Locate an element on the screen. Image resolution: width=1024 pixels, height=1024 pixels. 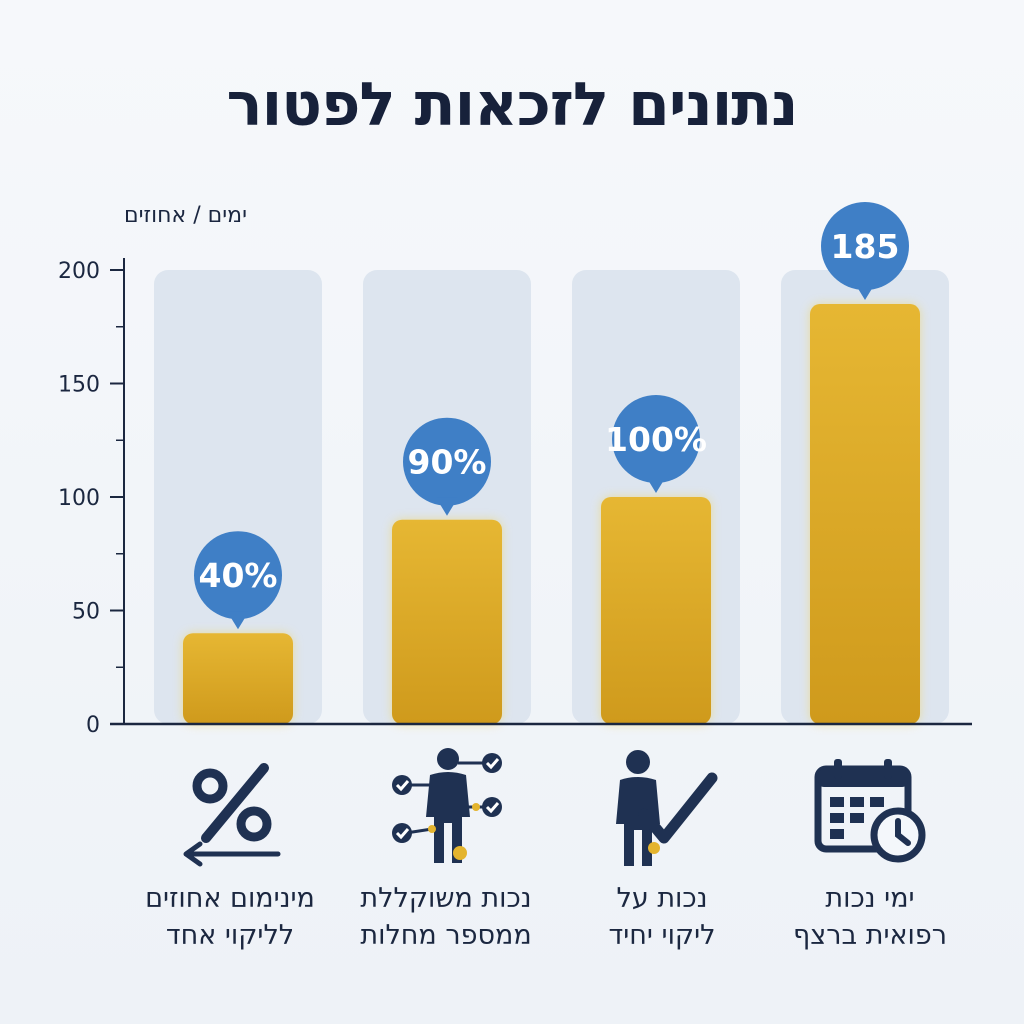
y-tick-label: 0 is located at coordinates (93, 725).